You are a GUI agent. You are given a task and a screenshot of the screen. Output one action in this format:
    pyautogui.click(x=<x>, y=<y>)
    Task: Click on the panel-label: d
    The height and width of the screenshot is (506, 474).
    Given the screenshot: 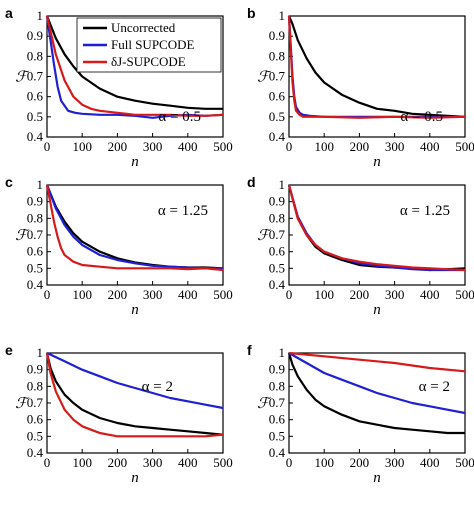 What is the action you would take?
    pyautogui.click(x=251, y=182)
    